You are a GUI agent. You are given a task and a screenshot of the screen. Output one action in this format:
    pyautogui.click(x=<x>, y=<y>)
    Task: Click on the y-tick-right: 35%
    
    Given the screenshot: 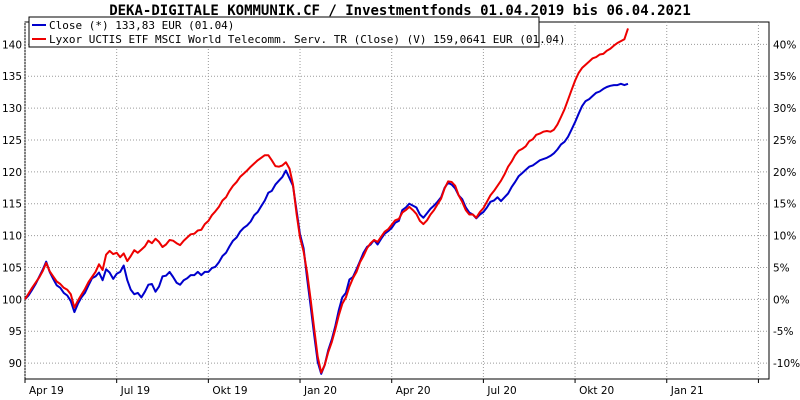 What is the action you would take?
    pyautogui.click(x=784, y=77)
    